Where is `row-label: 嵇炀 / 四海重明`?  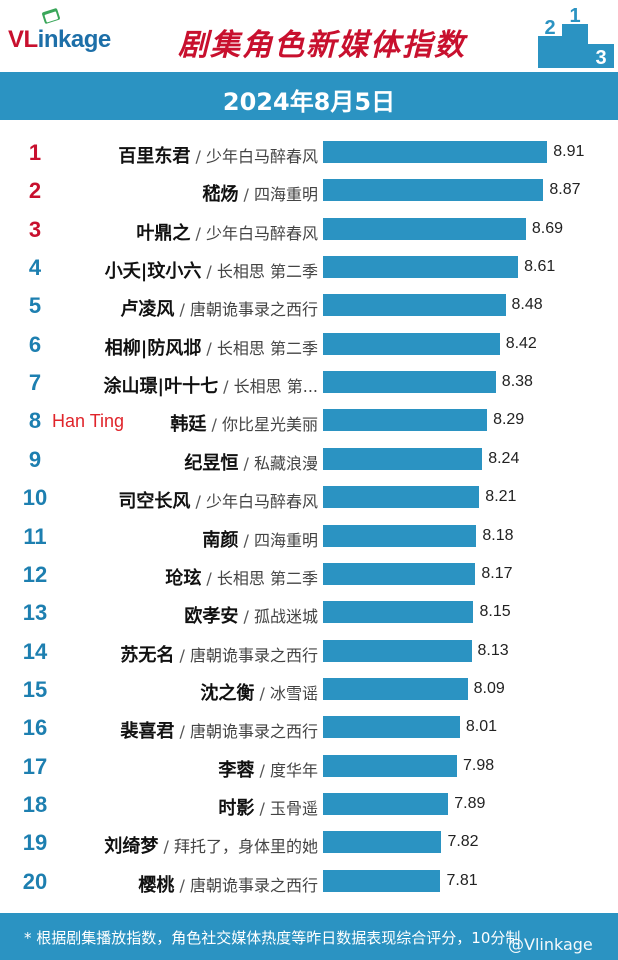 row-label: 嵇炀 / 四海重明 is located at coordinates (260, 193).